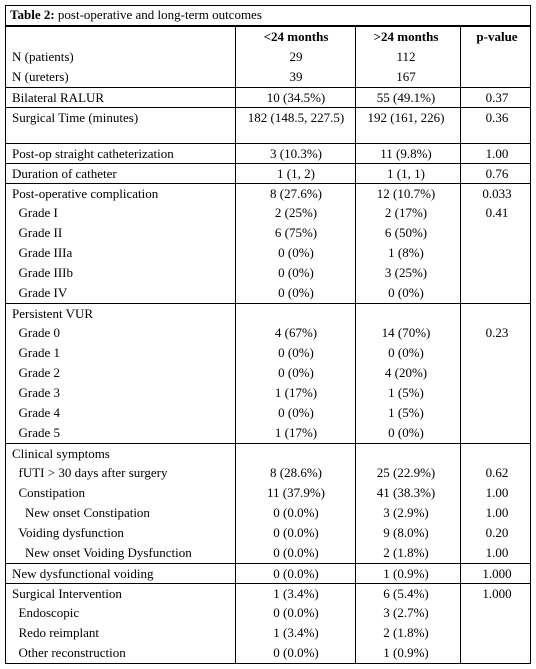 This screenshot has width=536, height=669. I want to click on table-row: Grade 2 0 (0%) 4 (20%), so click(268, 373).